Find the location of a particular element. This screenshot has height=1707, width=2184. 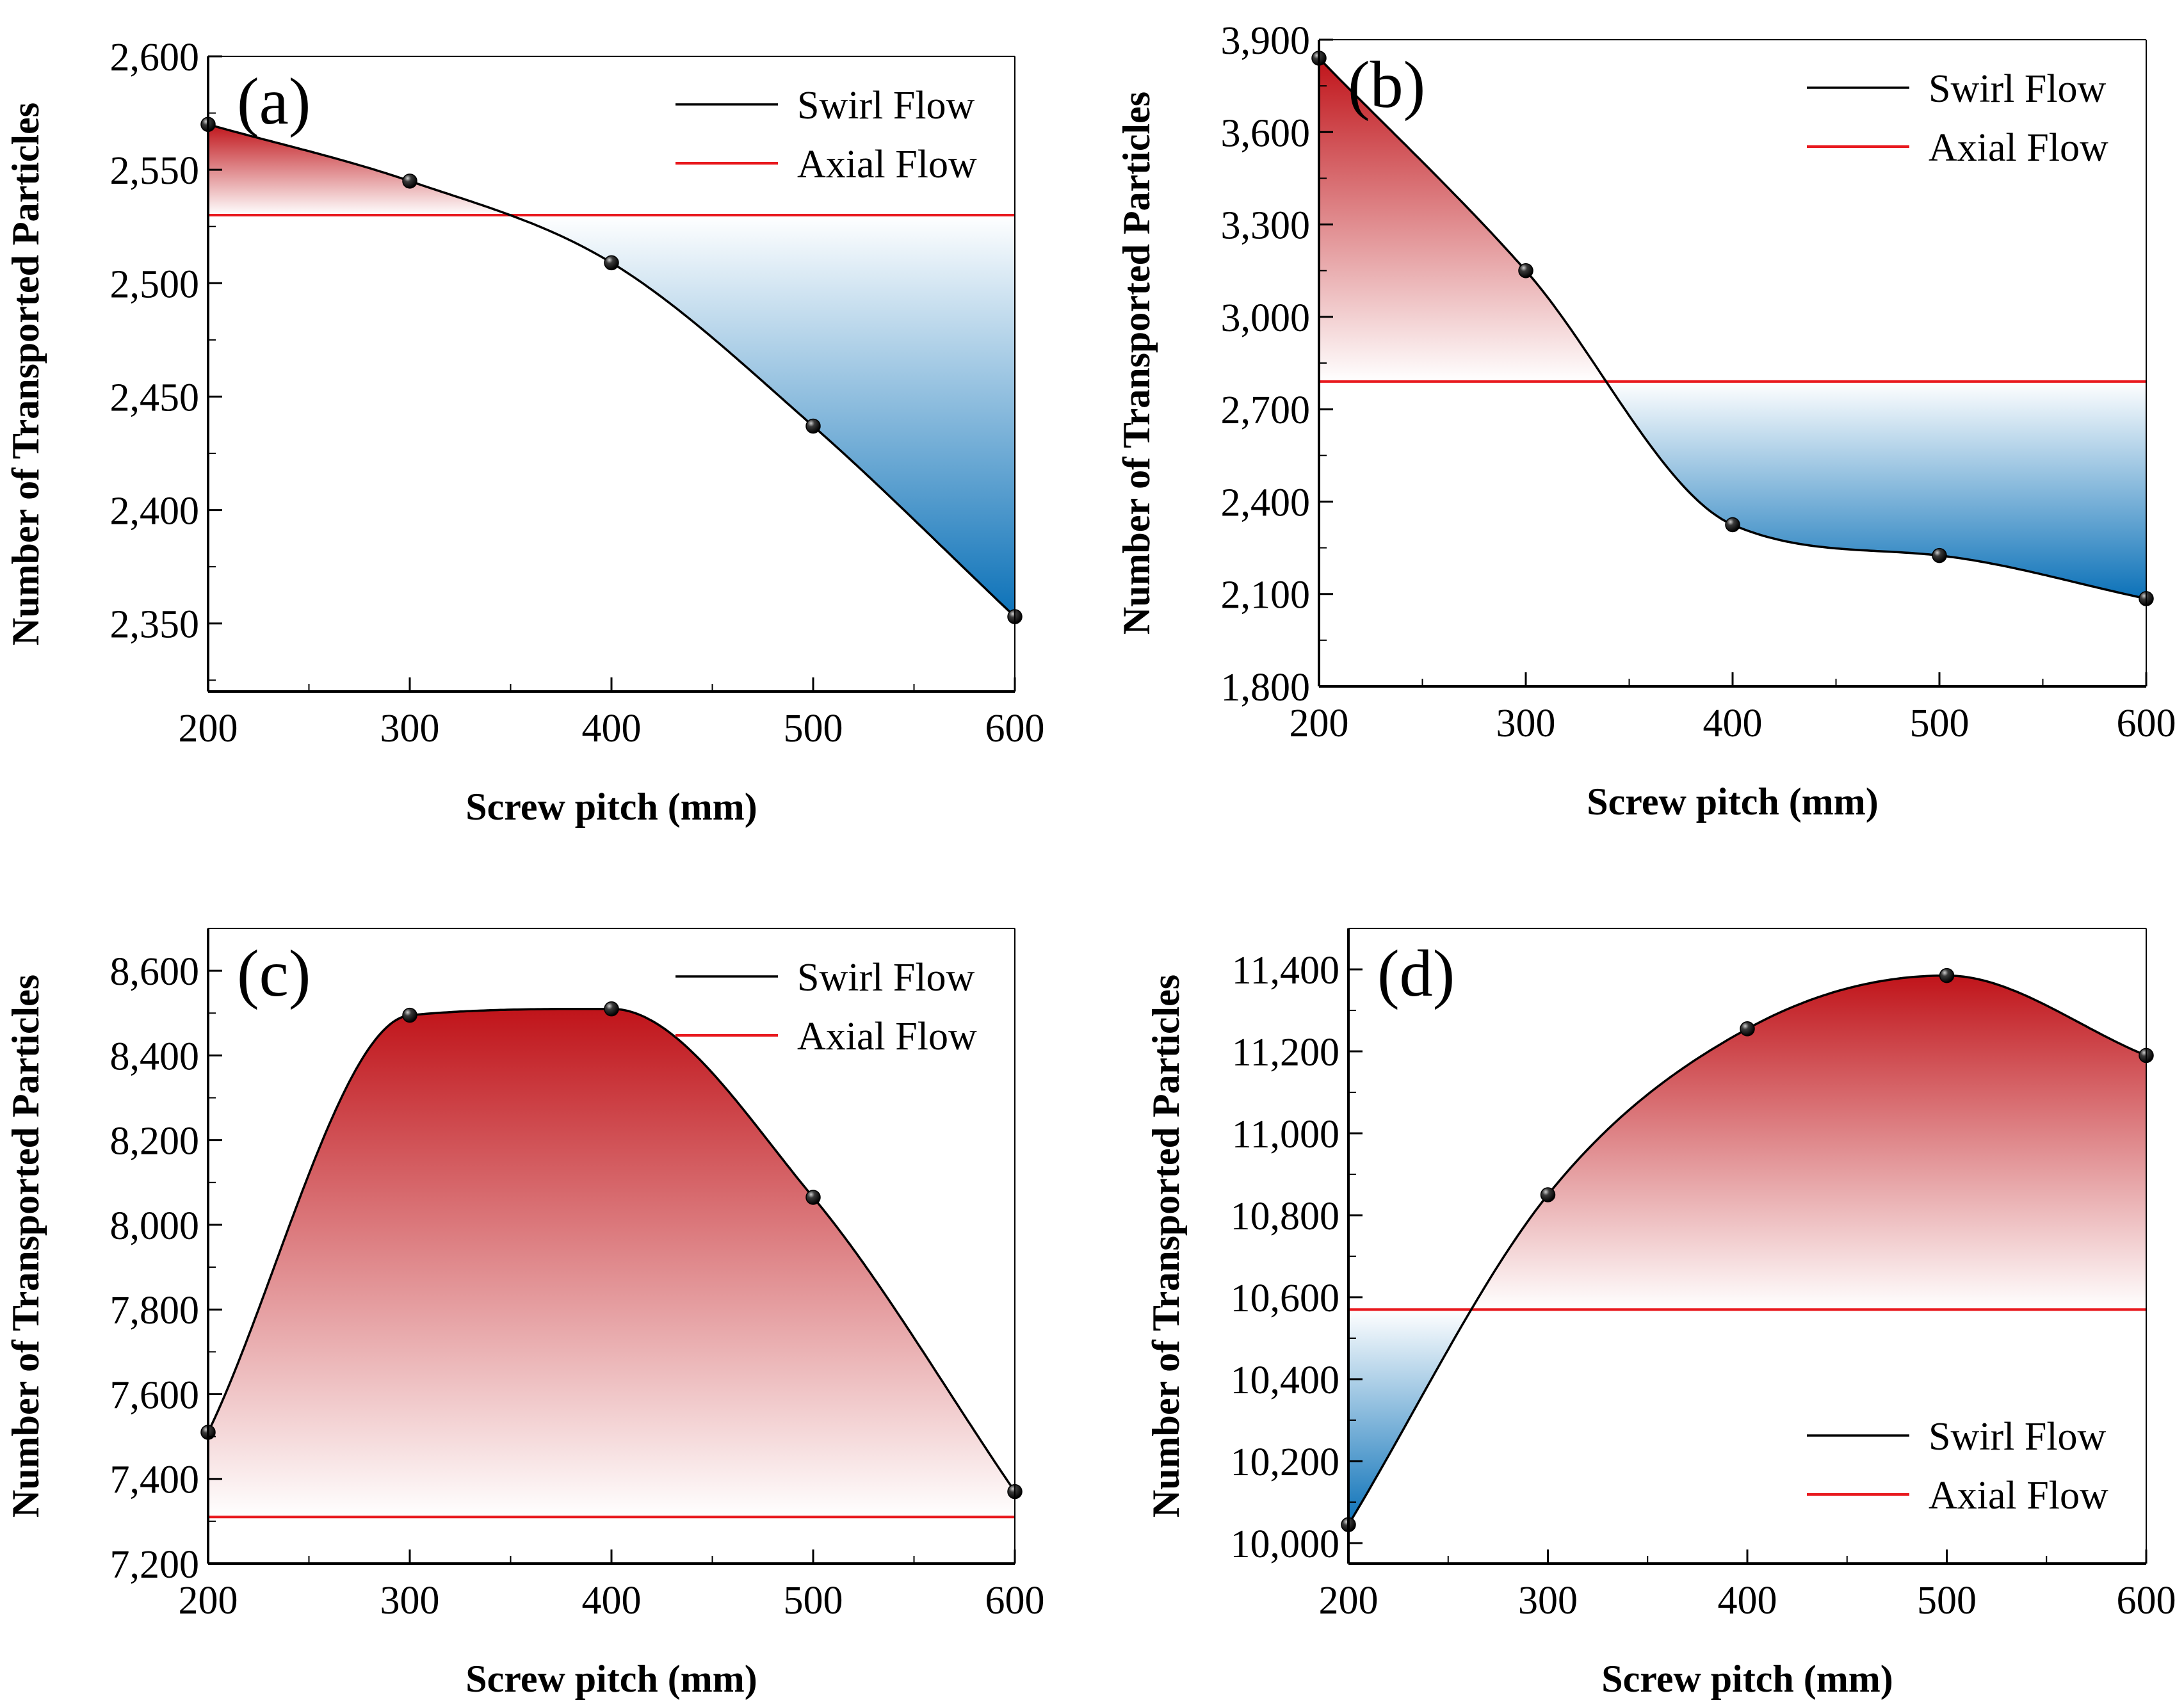

y-tick-label: 7,400 is located at coordinates (155, 1481).